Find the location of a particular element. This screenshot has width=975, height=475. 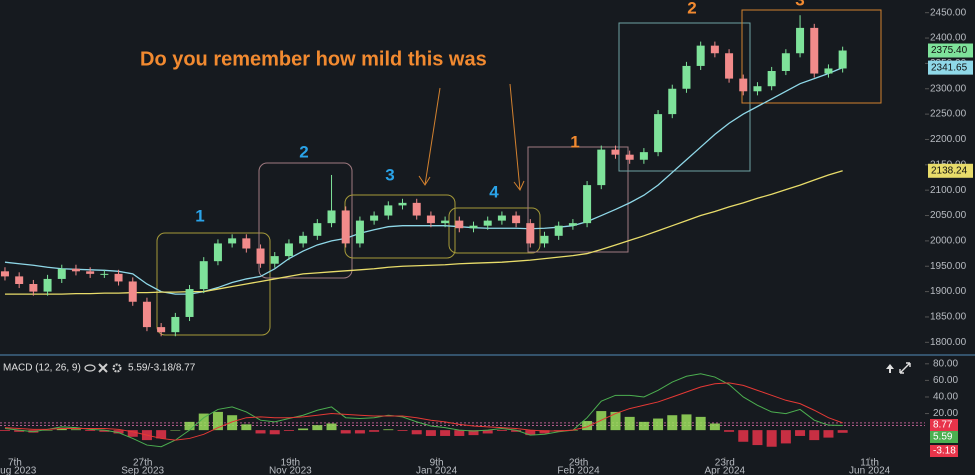

macd-badge-label: 8.77 is located at coordinates (943, 425).